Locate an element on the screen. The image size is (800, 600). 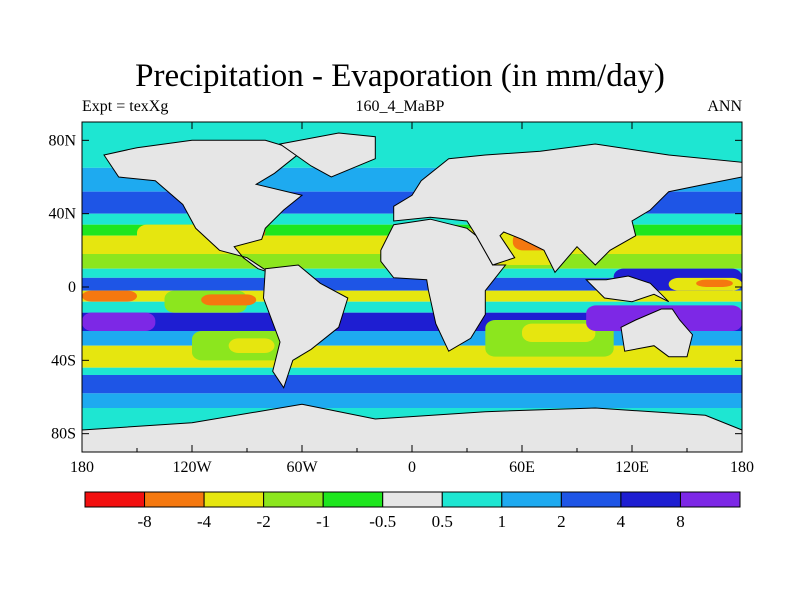
colorbar-label: 8 is located at coordinates (680, 521).